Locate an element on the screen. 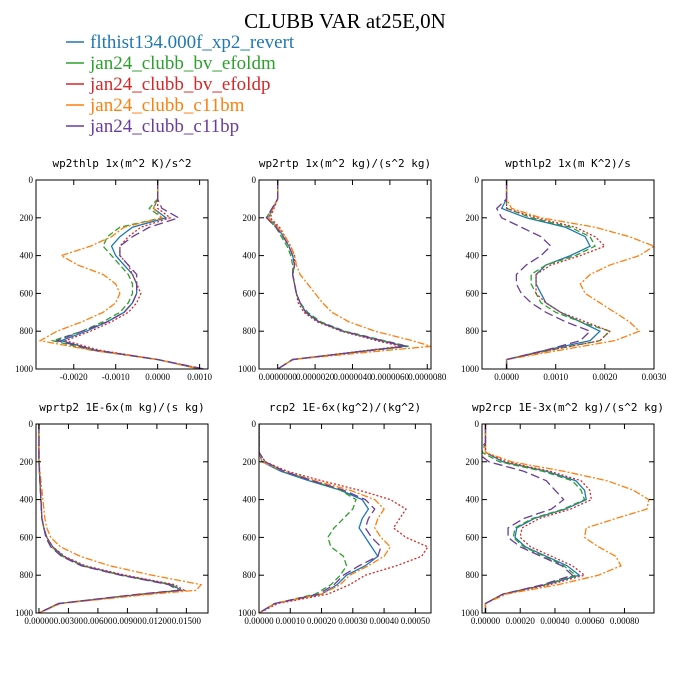 Image resolution: width=700 pixels, height=700 pixels. panel-title: wp2rtp 1x(m^2 kg)/(s^2 kg) is located at coordinates (345, 163).